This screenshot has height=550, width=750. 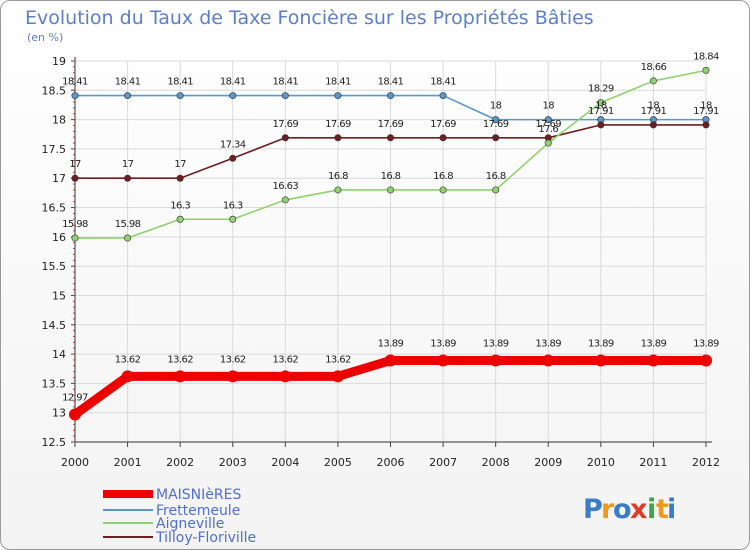 What do you see at coordinates (128, 462) in the screenshot?
I see `x-tick-label: 2001` at bounding box center [128, 462].